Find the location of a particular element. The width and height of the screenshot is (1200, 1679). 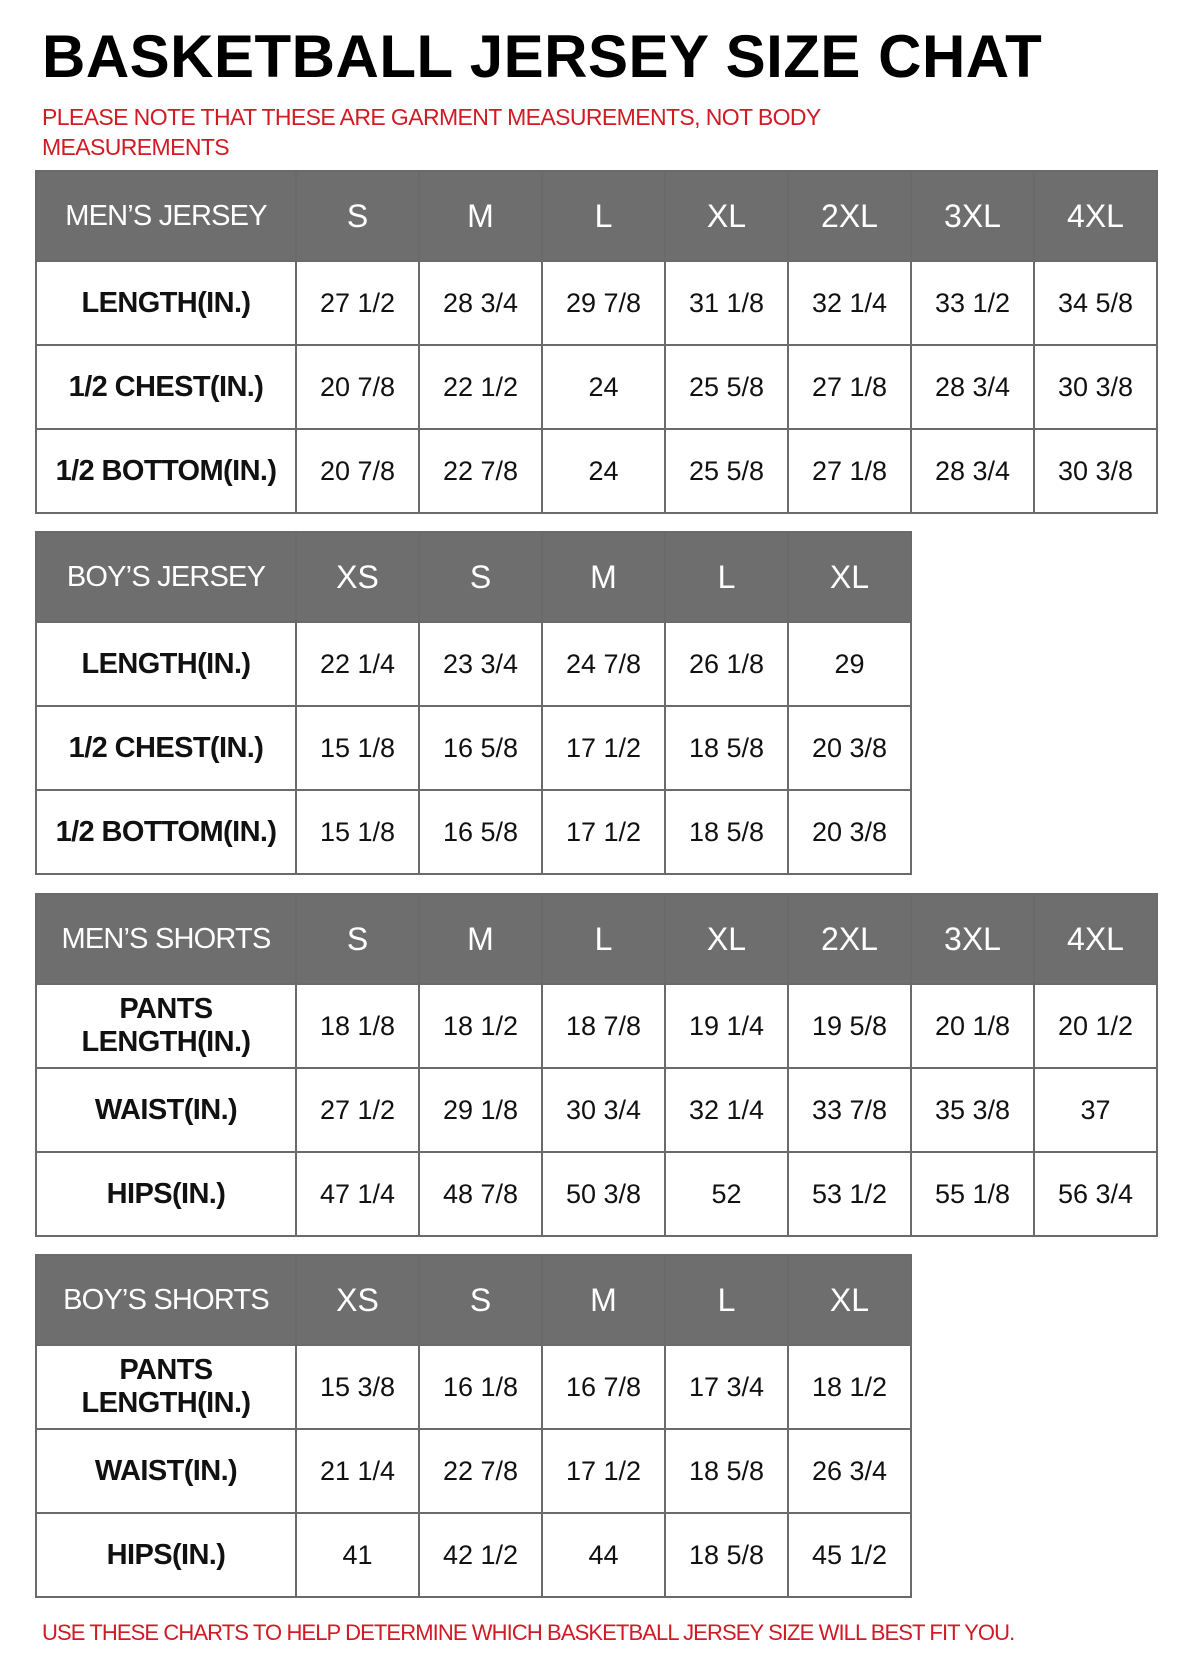

measurement-value: 17 1/2 is located at coordinates (603, 748).